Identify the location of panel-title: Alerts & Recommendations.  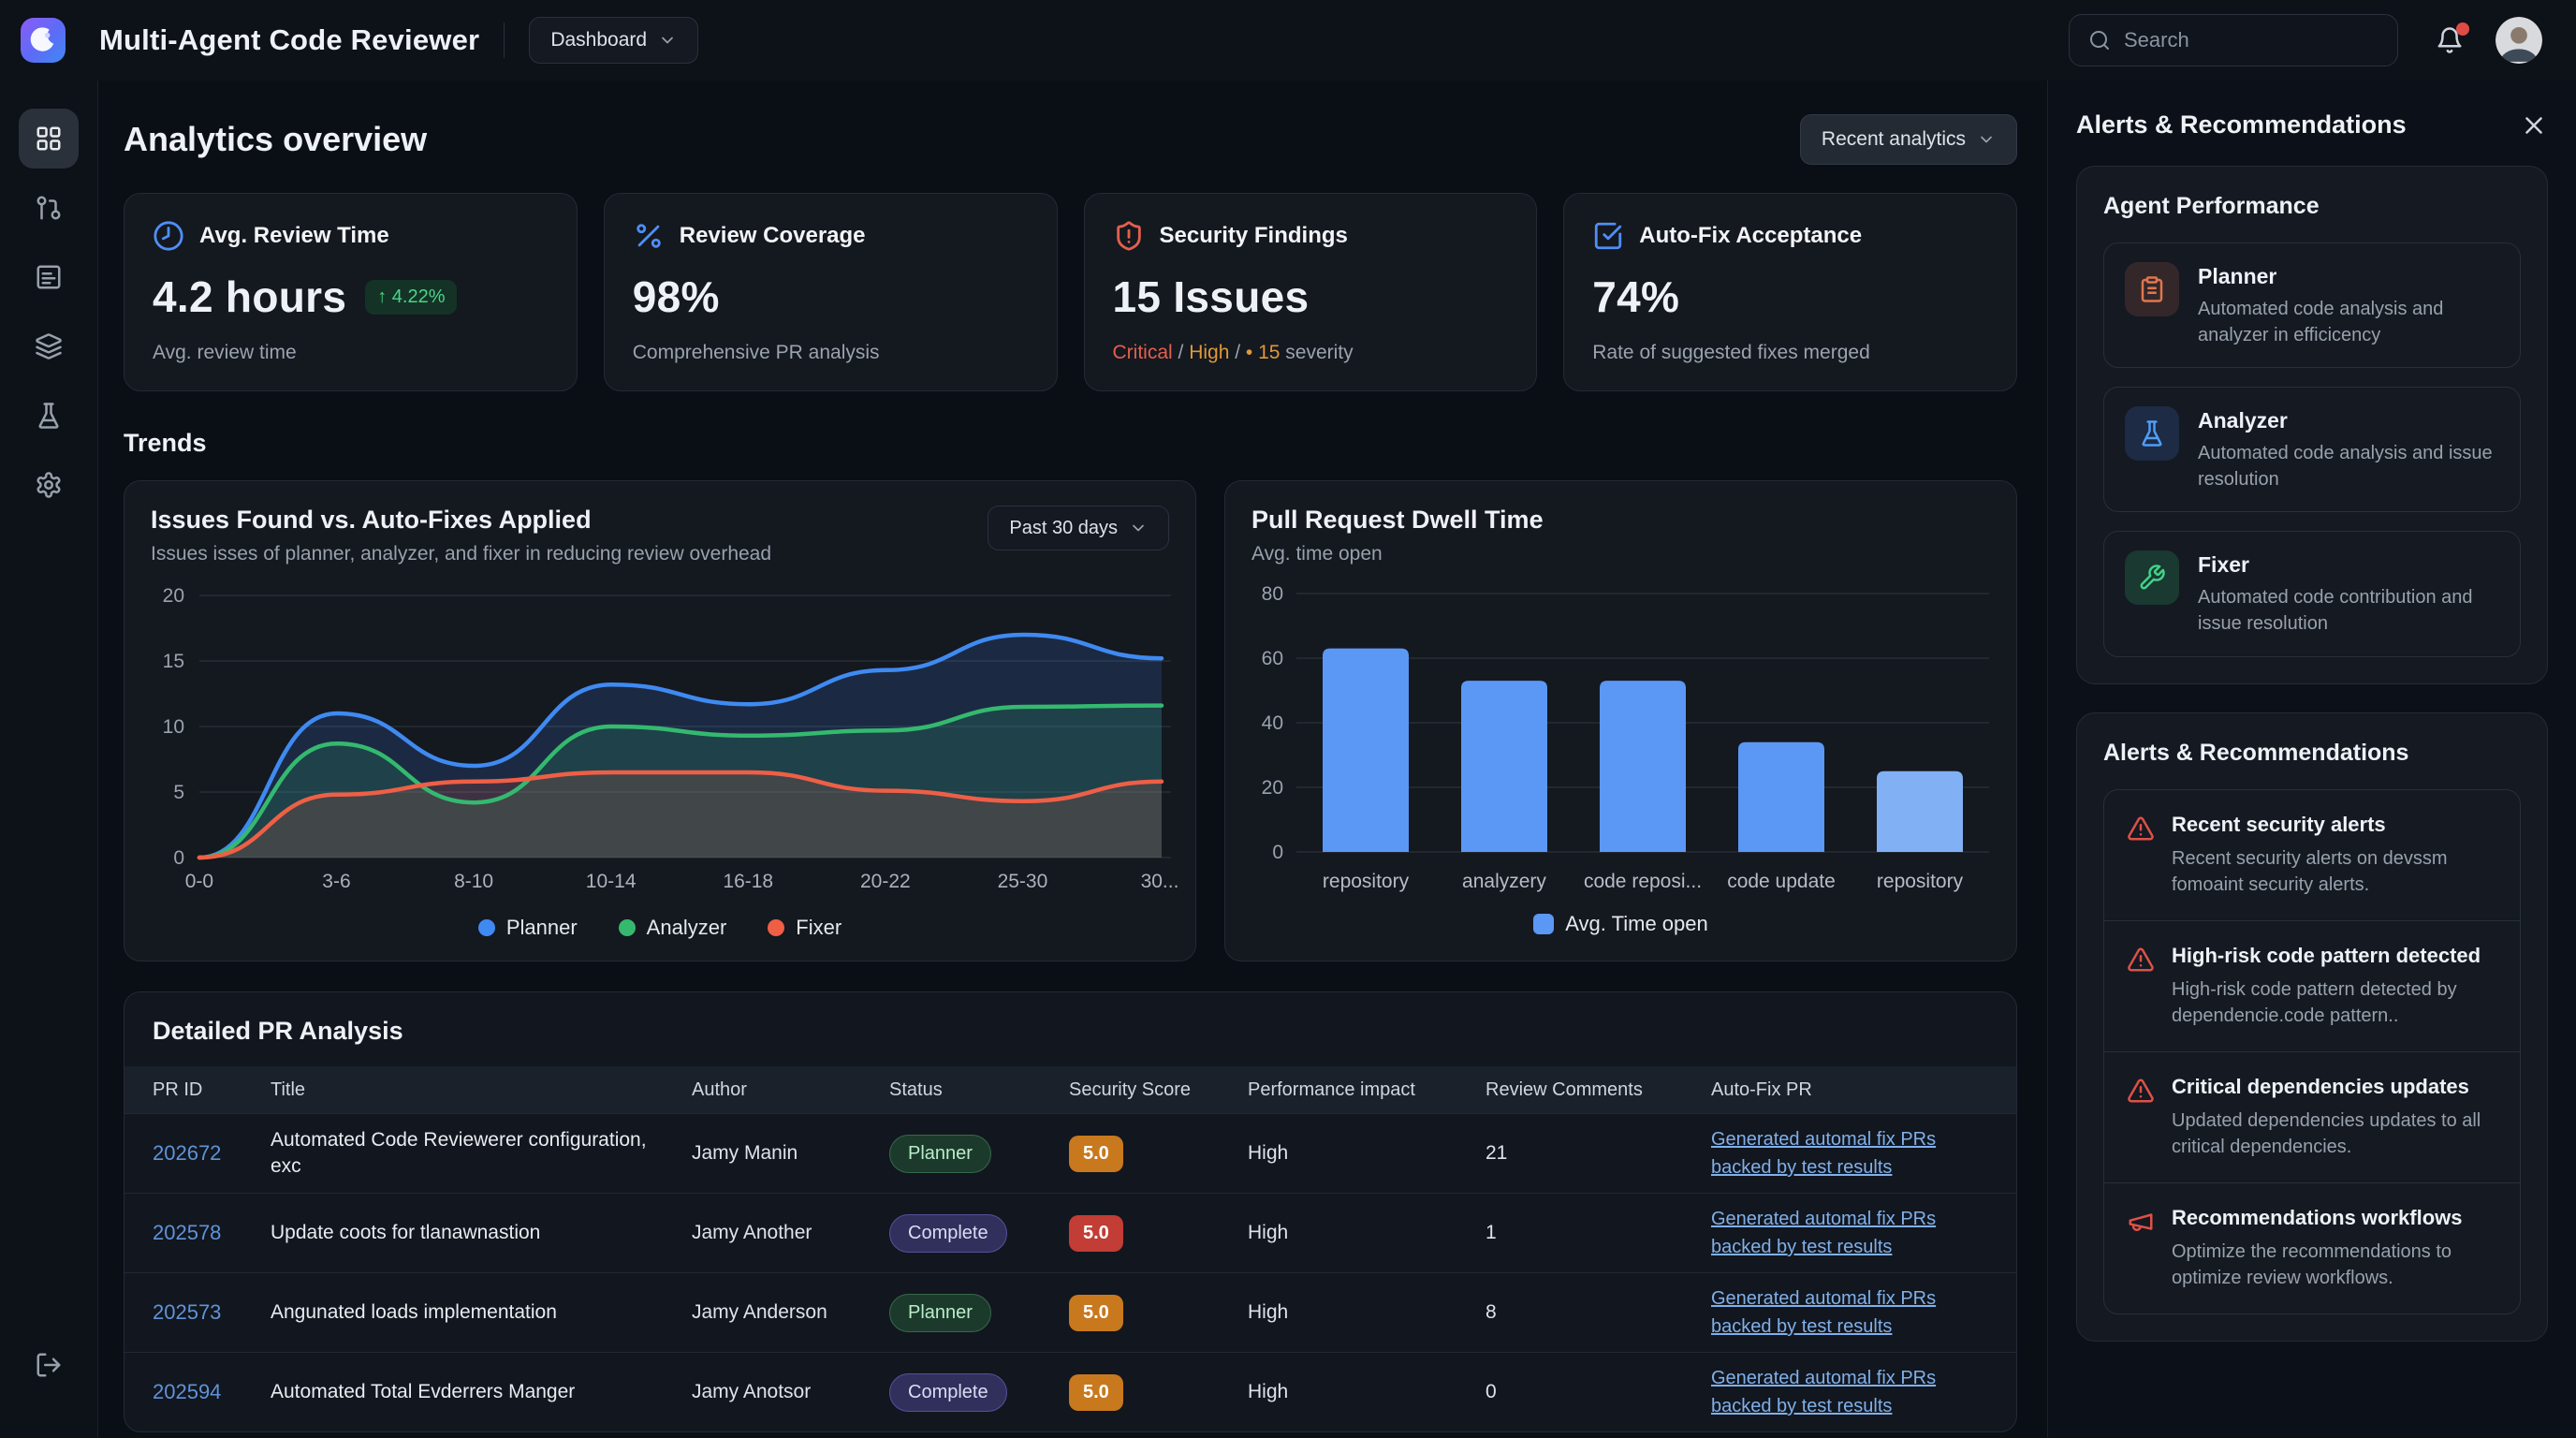
(2241, 124).